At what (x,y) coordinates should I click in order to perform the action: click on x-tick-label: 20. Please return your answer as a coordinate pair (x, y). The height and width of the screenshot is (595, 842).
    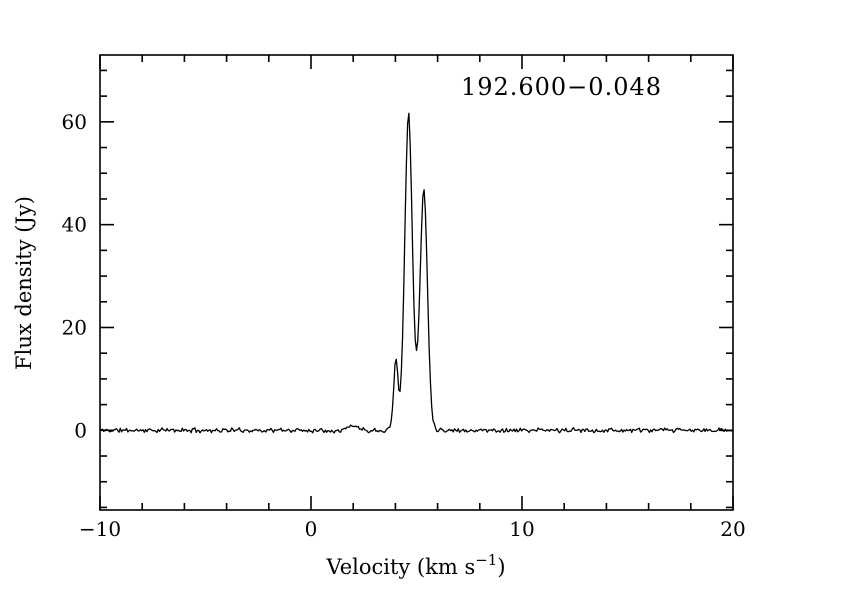
    Looking at the image, I should click on (732, 529).